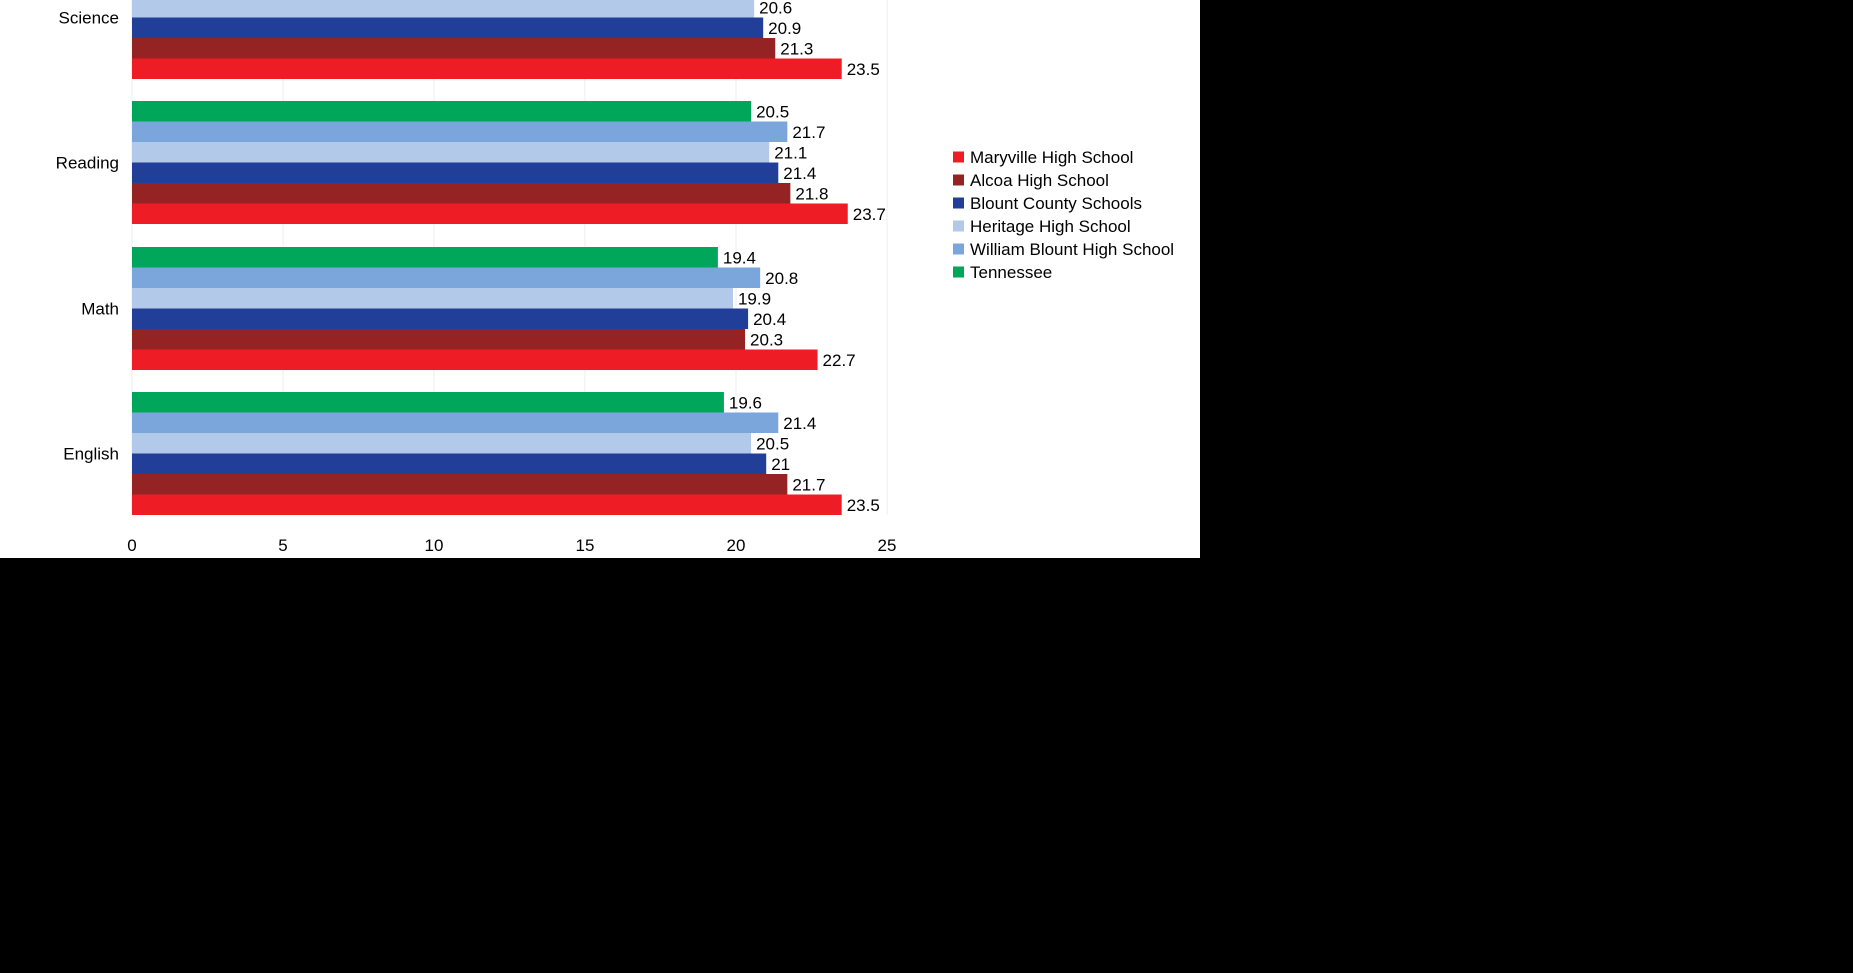 The height and width of the screenshot is (973, 1853). Describe the element at coordinates (91, 454) in the screenshot. I see `category-label-english: English` at that location.